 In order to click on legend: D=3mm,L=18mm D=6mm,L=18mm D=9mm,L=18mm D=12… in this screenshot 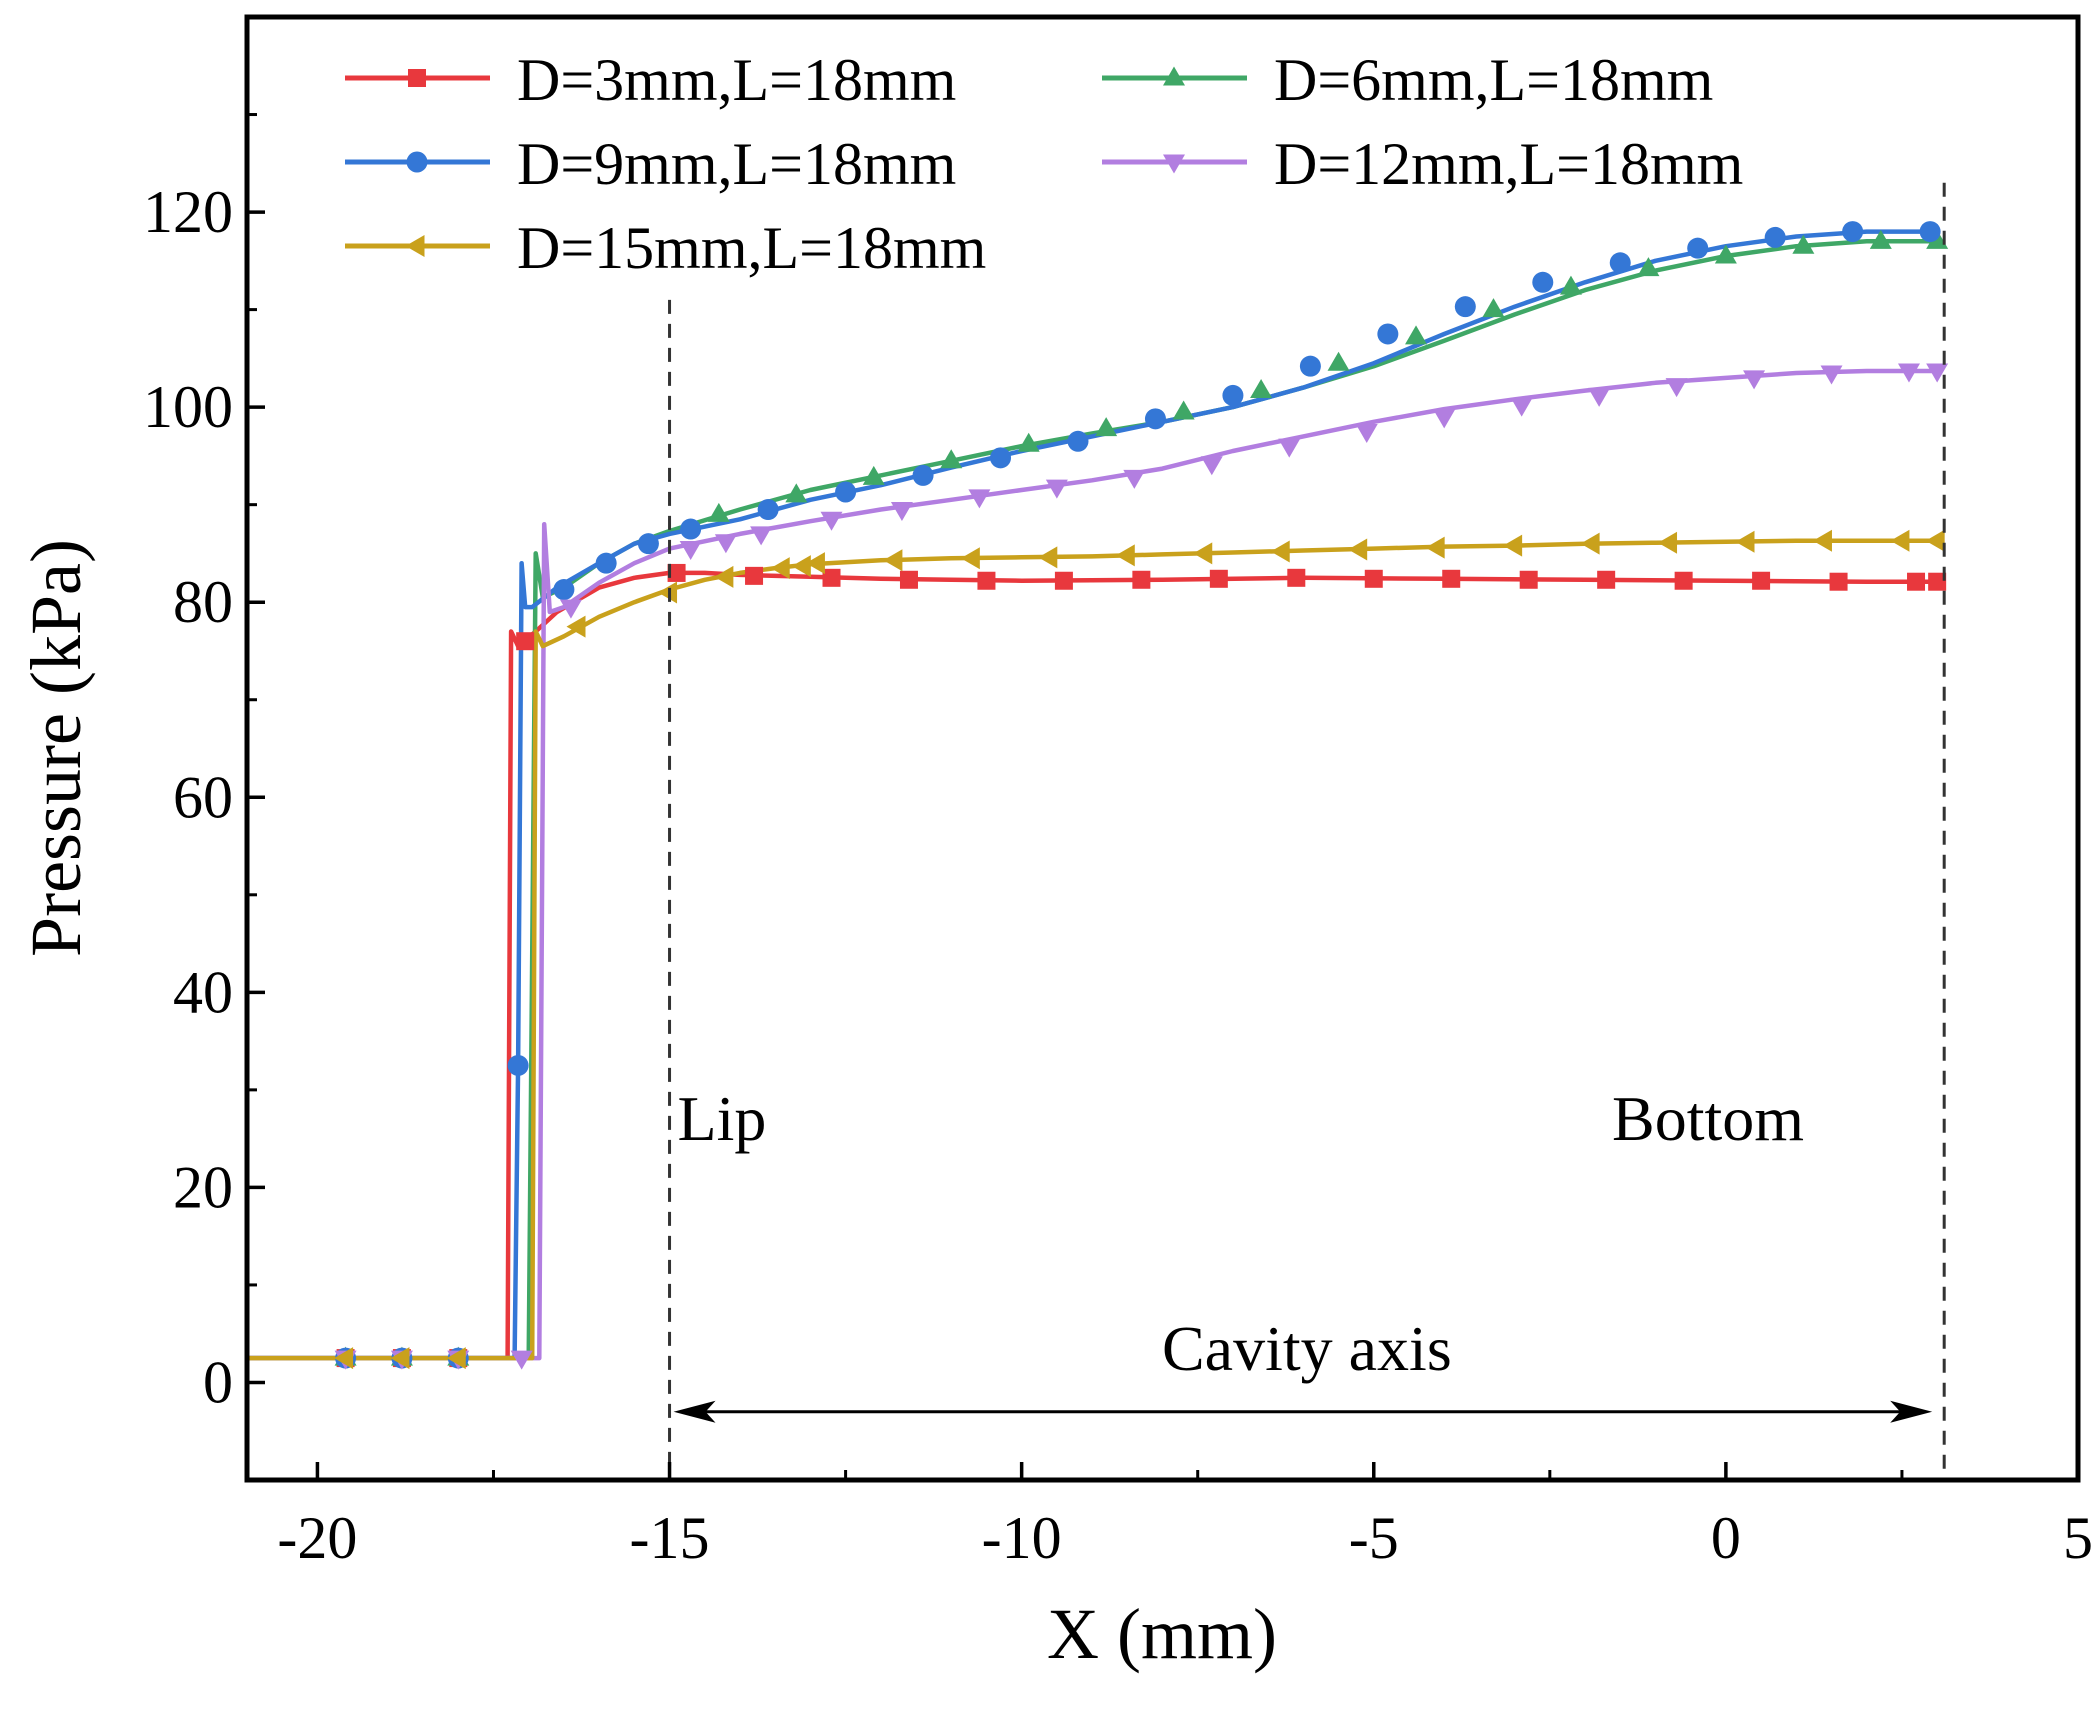, I will do `click(1044, 164)`.